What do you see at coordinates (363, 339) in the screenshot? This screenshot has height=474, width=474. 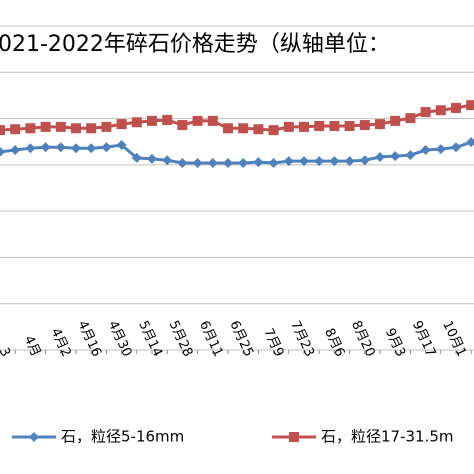 I see `x-tick-label: 8月20` at bounding box center [363, 339].